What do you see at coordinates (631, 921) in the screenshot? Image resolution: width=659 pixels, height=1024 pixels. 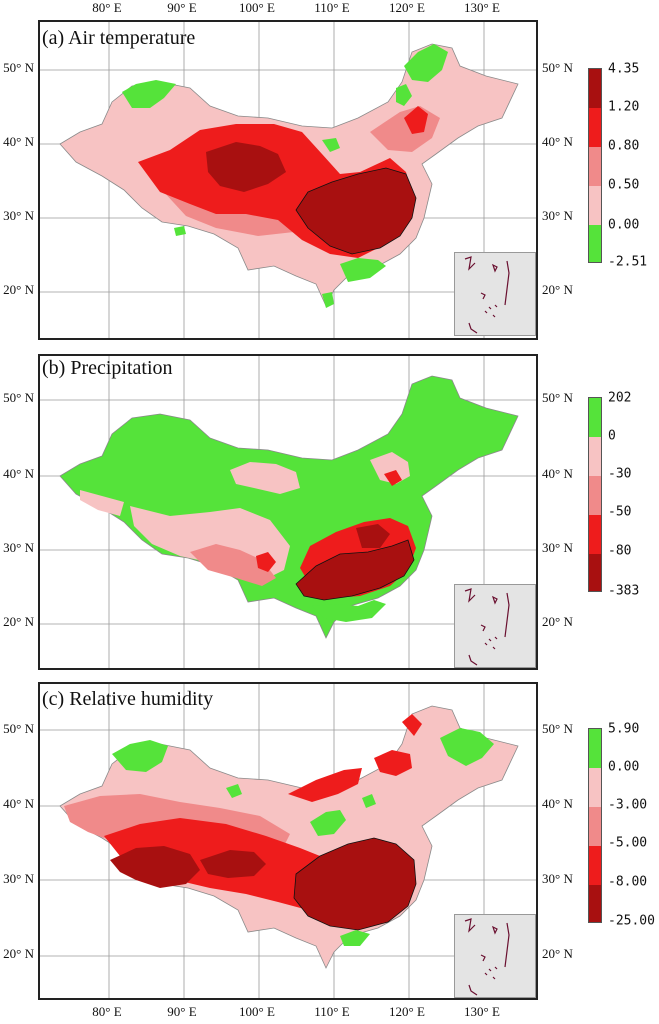 I see `legend-tick: -25.00` at bounding box center [631, 921].